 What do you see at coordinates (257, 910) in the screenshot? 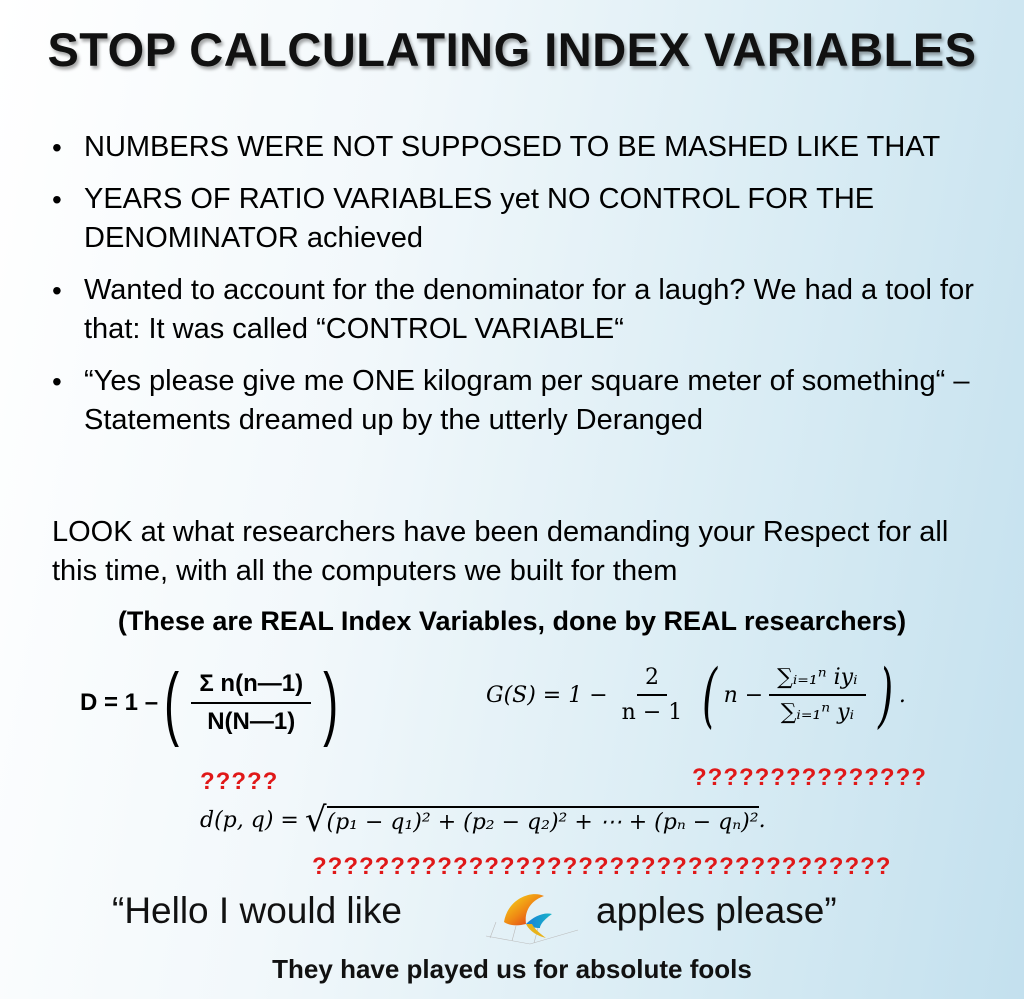
I see `hello-text-start: “Hello I would like` at bounding box center [257, 910].